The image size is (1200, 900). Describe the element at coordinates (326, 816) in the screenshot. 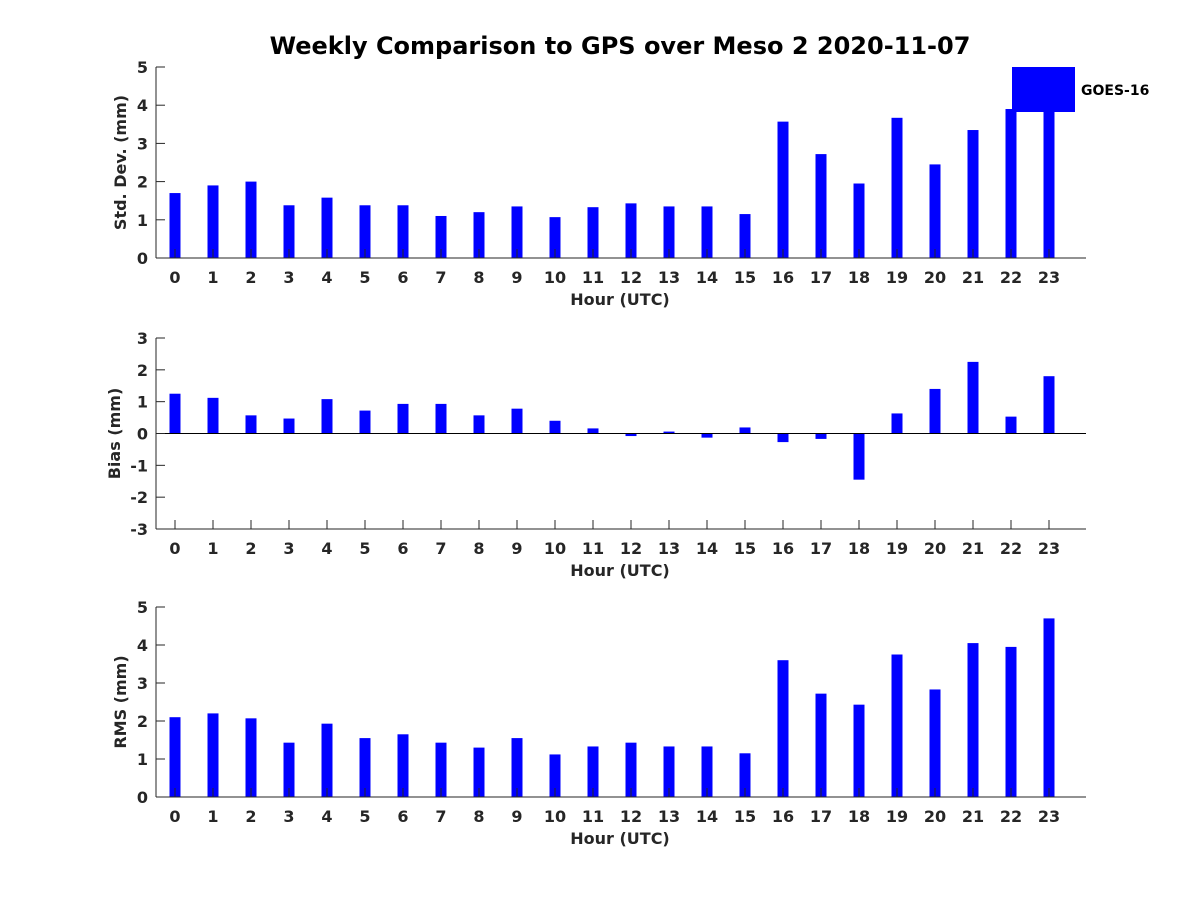

I see `rms-x-tick-label: 4` at that location.